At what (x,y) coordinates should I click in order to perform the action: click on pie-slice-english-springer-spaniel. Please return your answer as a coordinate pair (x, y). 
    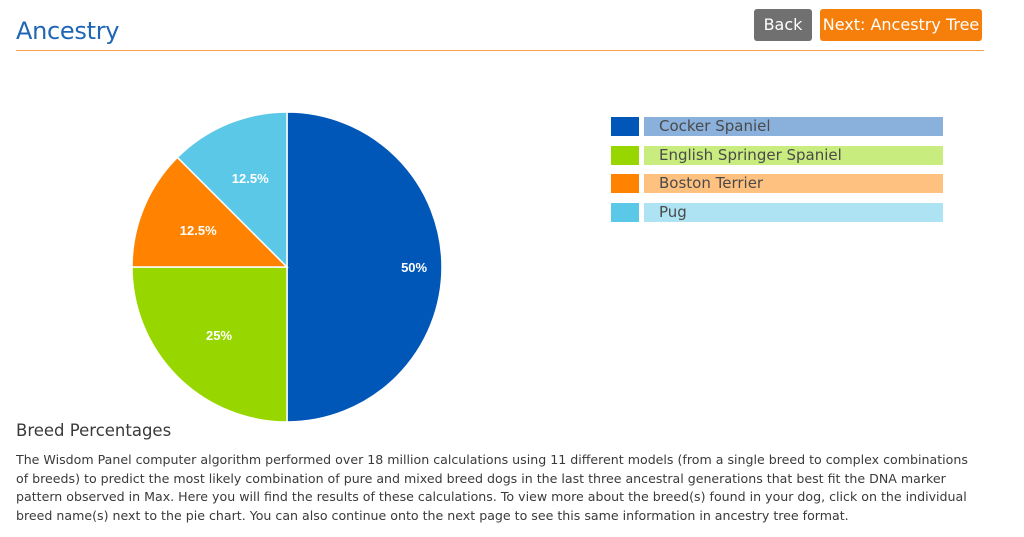
    Looking at the image, I should click on (209, 344).